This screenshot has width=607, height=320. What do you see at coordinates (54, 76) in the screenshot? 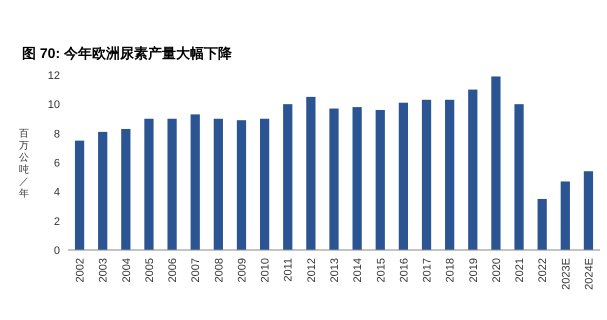
I see `y-tick-label: 12` at bounding box center [54, 76].